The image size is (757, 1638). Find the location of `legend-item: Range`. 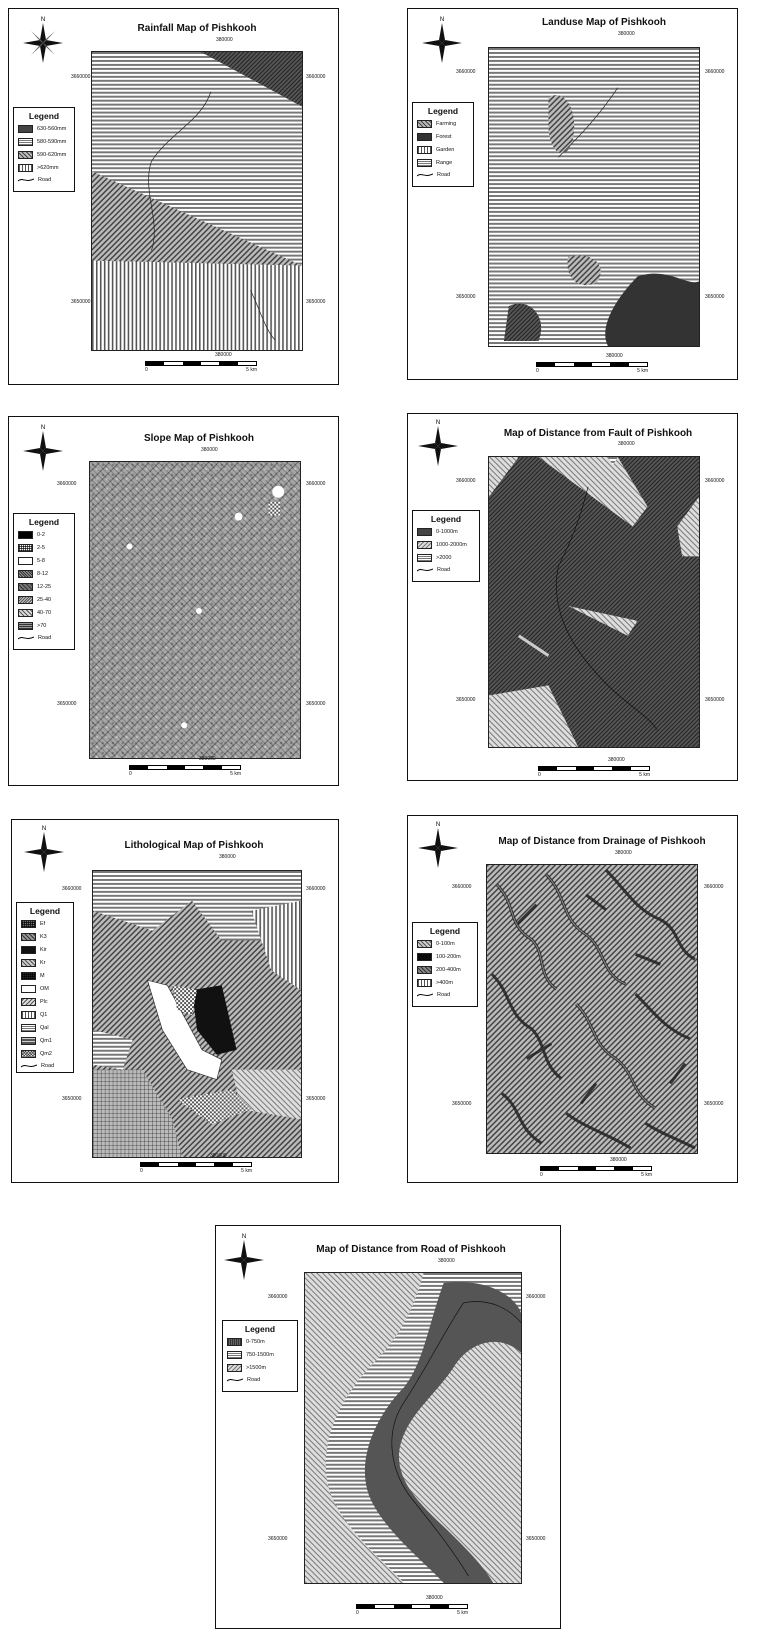

legend-item: Range is located at coordinates (443, 163).